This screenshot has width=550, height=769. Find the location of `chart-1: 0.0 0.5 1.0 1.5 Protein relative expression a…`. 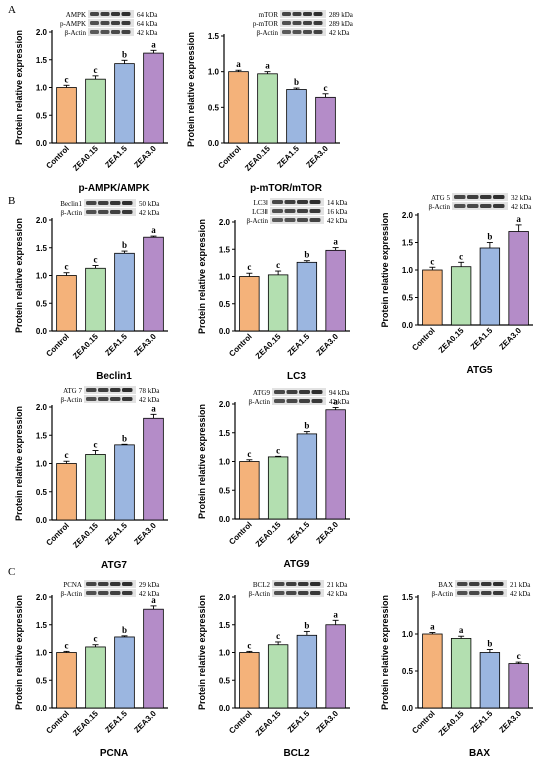

chart-1: 0.0 0.5 1.0 1.5 Protein relative expression a… is located at coordinates (270, 102).